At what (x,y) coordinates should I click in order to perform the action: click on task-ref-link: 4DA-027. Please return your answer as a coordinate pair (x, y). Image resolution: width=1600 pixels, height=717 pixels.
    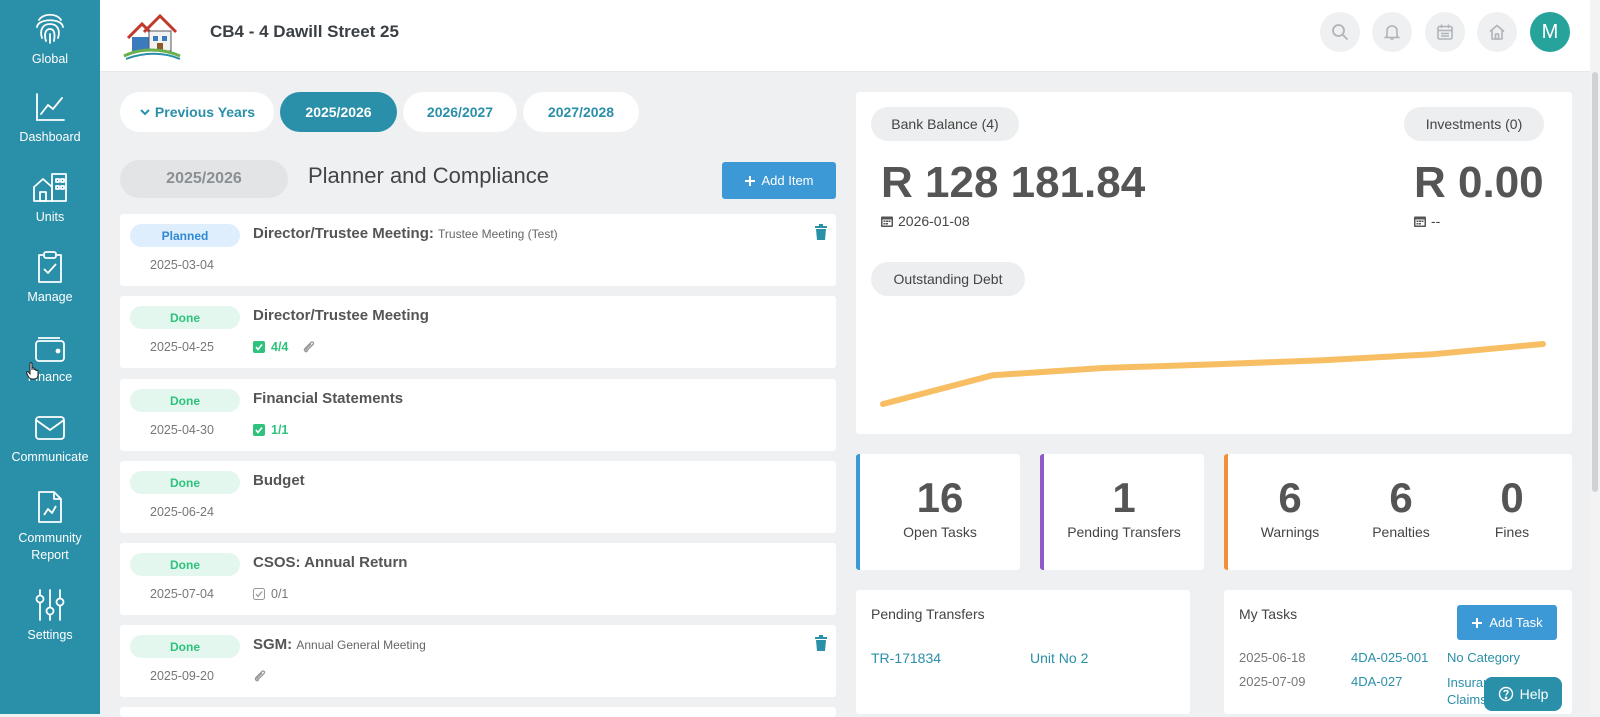
    Looking at the image, I should click on (1377, 681).